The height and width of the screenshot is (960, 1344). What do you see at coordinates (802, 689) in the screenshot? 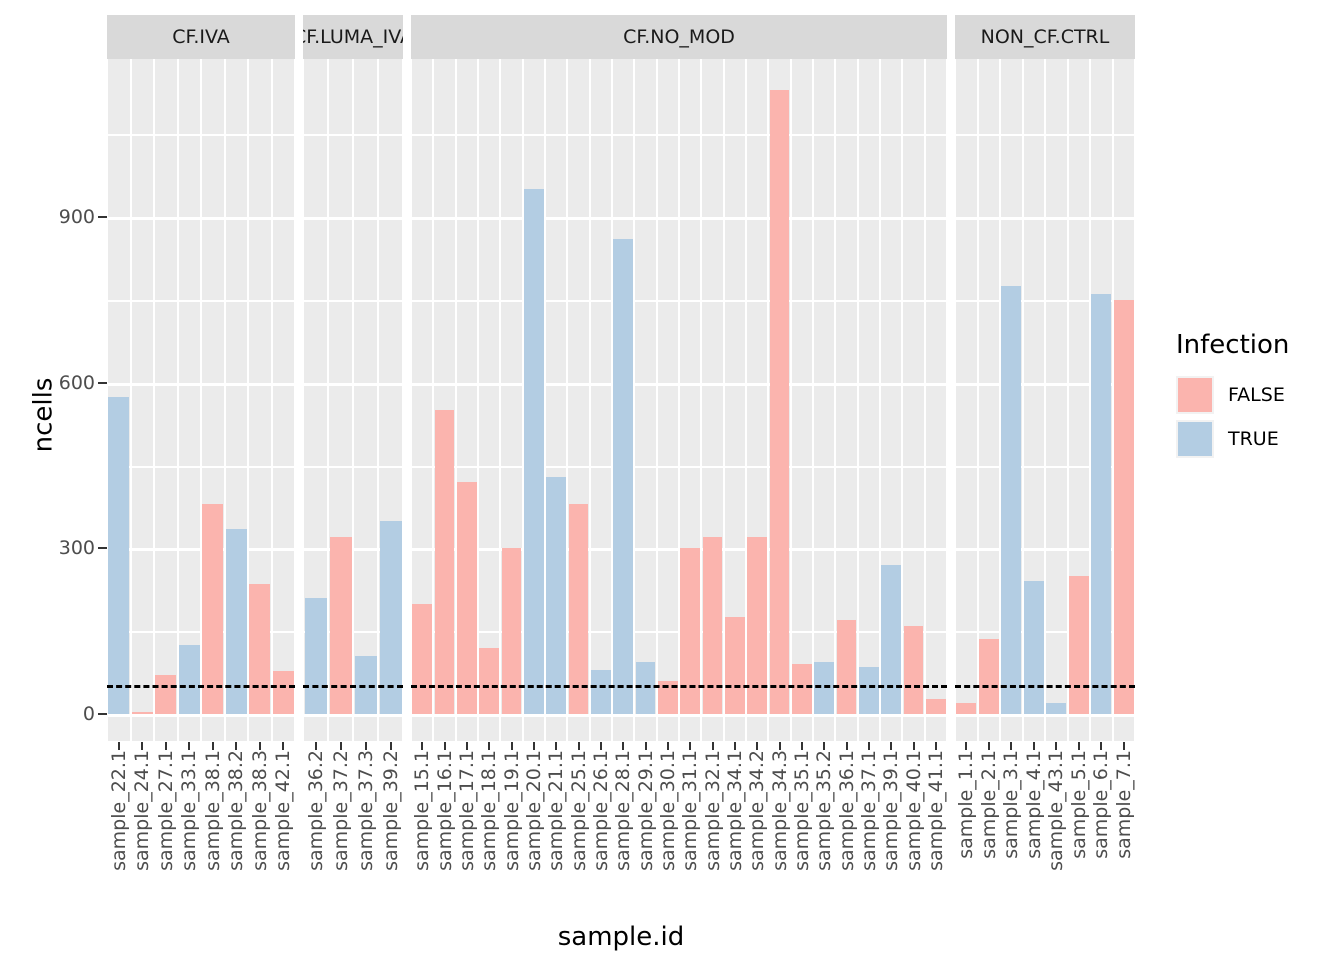
I see `bar-sample_35.1` at bounding box center [802, 689].